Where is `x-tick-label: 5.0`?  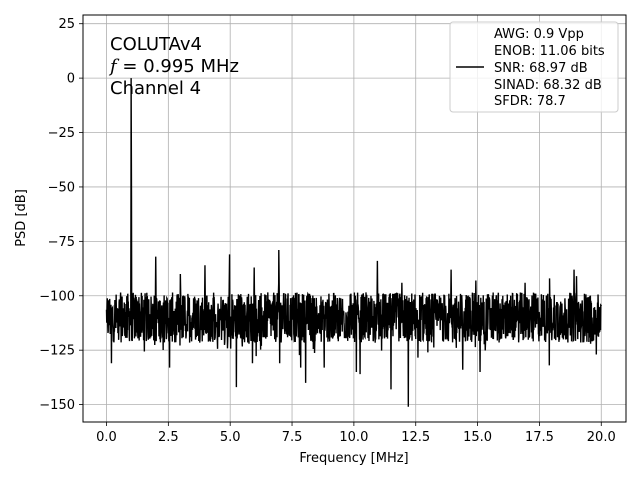 x-tick-label: 5.0 is located at coordinates (230, 437).